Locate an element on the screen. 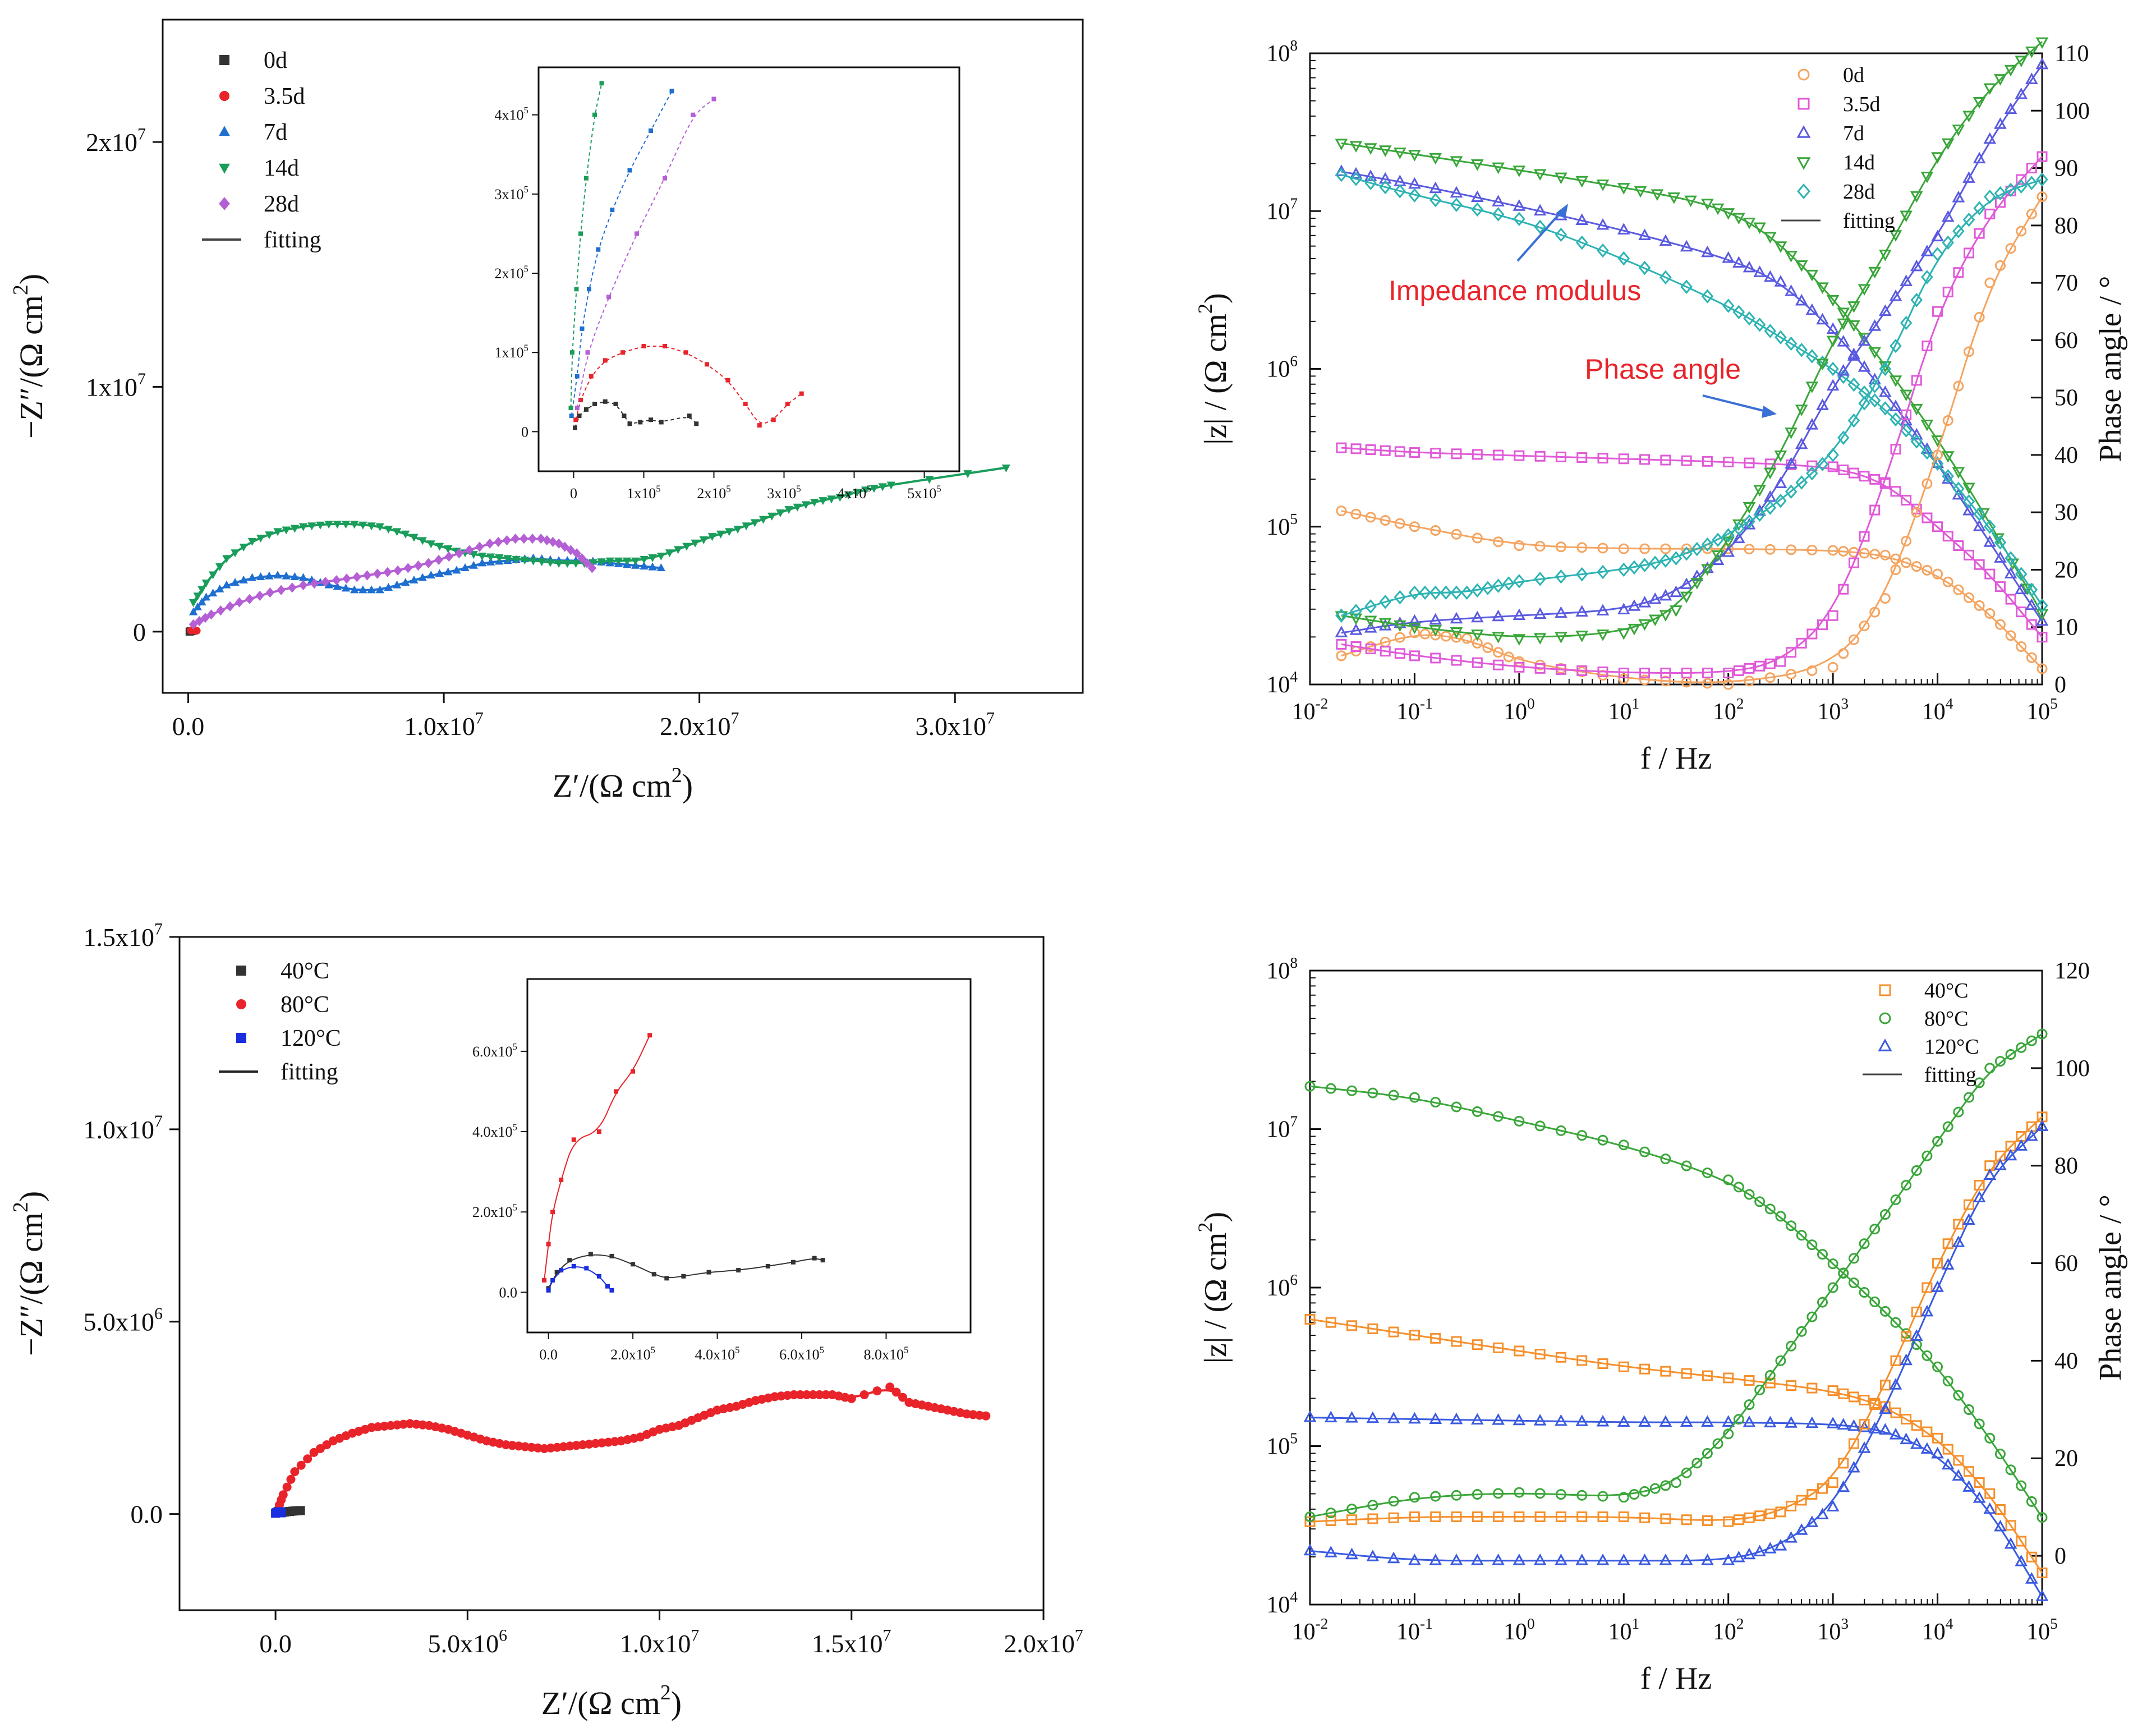 This screenshot has width=2156, height=1728. legend-label: 14d is located at coordinates (1859, 162).